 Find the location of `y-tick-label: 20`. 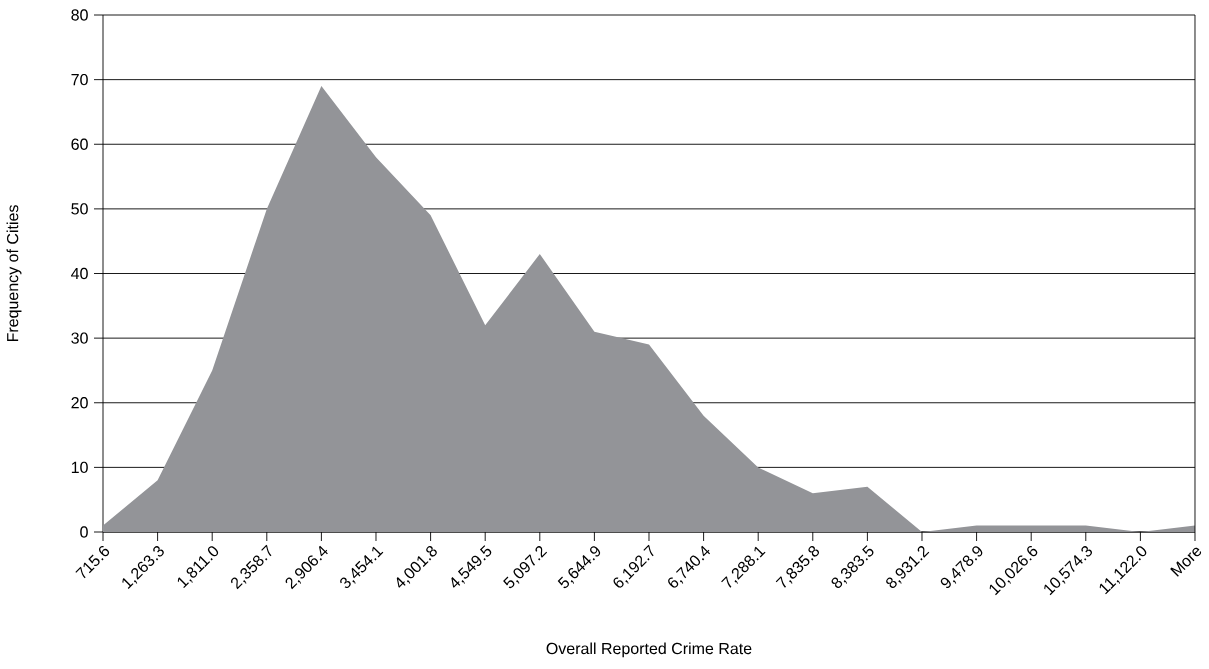

y-tick-label: 20 is located at coordinates (79, 403).